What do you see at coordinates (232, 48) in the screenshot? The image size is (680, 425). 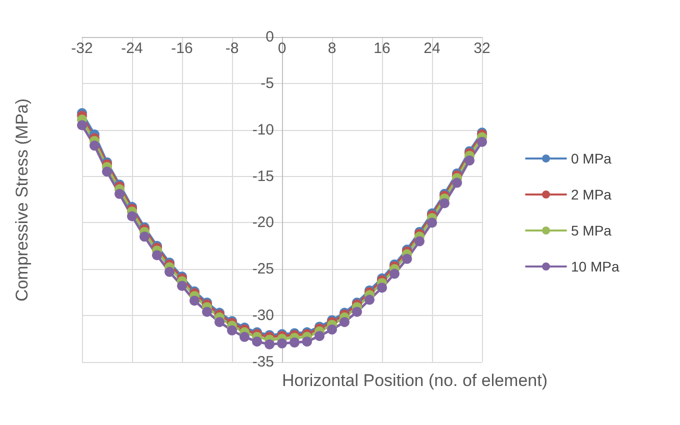 I see `x-tick-label: -8` at bounding box center [232, 48].